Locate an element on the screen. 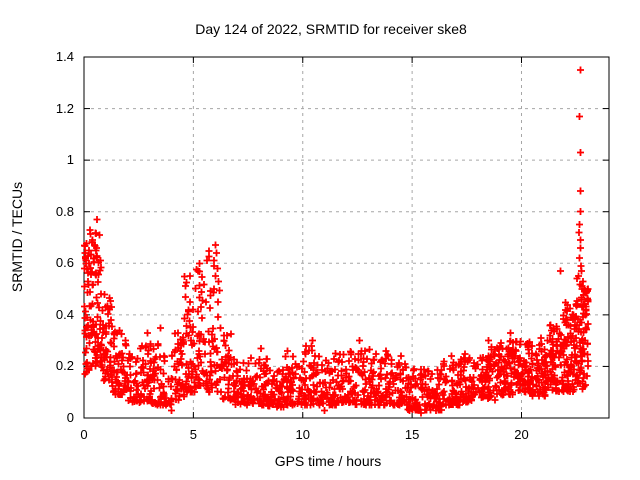 Image resolution: width=640 pixels, height=480 pixels. y-tick-label: 0.8 is located at coordinates (64, 211).